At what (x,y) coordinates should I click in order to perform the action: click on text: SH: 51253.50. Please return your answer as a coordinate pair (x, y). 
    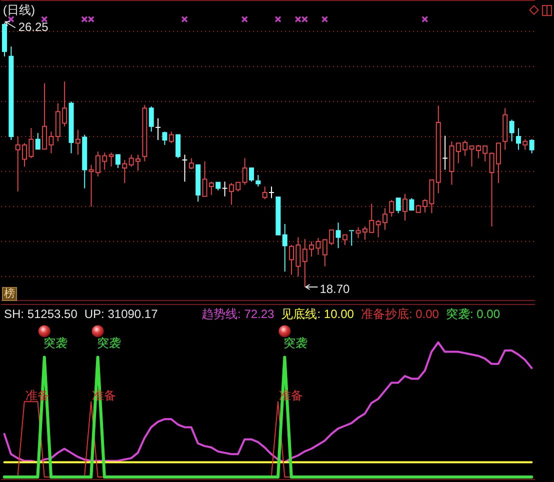
    Looking at the image, I should click on (41, 314).